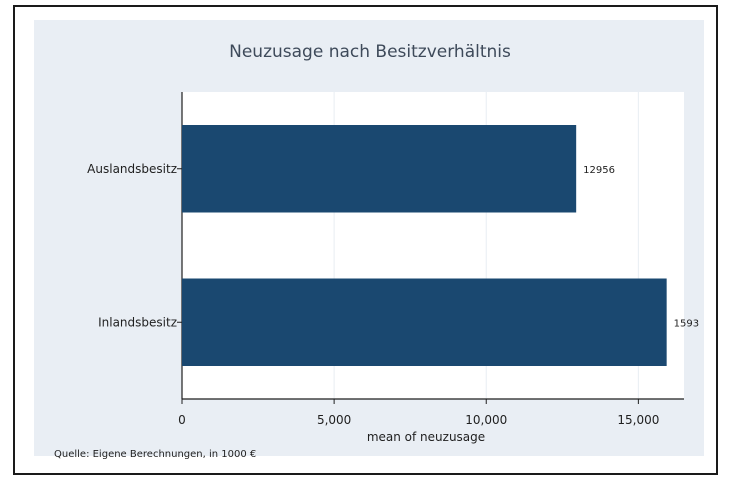  What do you see at coordinates (599, 170) in the screenshot?
I see `bar-value-label: 12956` at bounding box center [599, 170].